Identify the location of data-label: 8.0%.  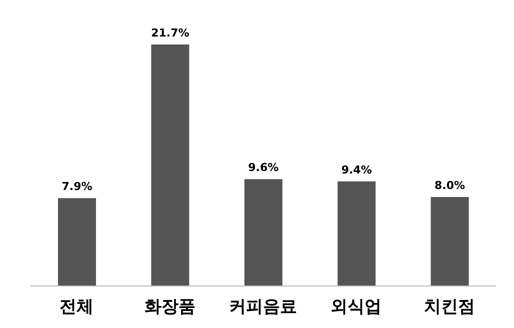
(450, 185).